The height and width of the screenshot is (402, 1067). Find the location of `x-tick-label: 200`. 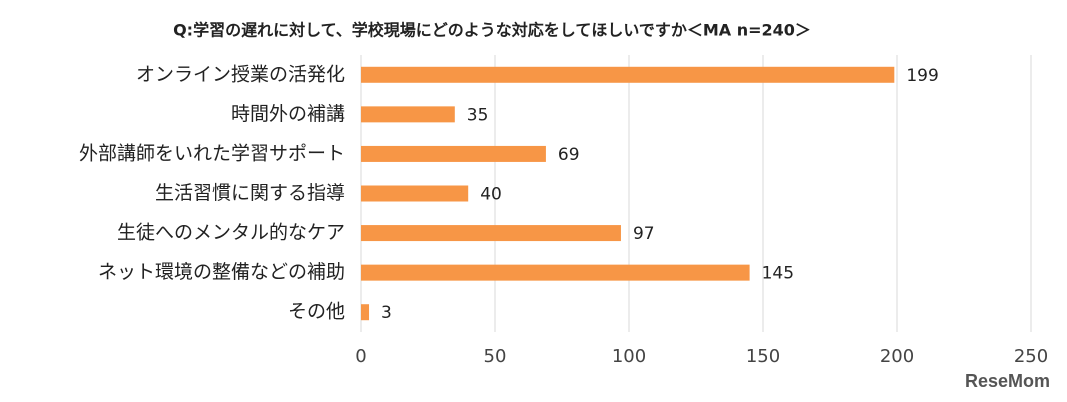

x-tick-label: 200 is located at coordinates (897, 356).